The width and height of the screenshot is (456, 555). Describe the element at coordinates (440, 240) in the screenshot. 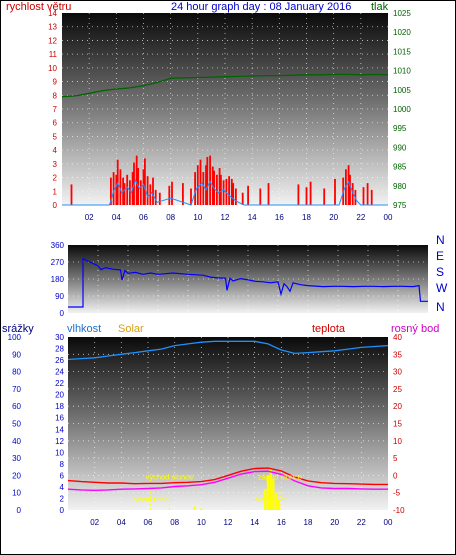

I see `compass-label: N` at that location.